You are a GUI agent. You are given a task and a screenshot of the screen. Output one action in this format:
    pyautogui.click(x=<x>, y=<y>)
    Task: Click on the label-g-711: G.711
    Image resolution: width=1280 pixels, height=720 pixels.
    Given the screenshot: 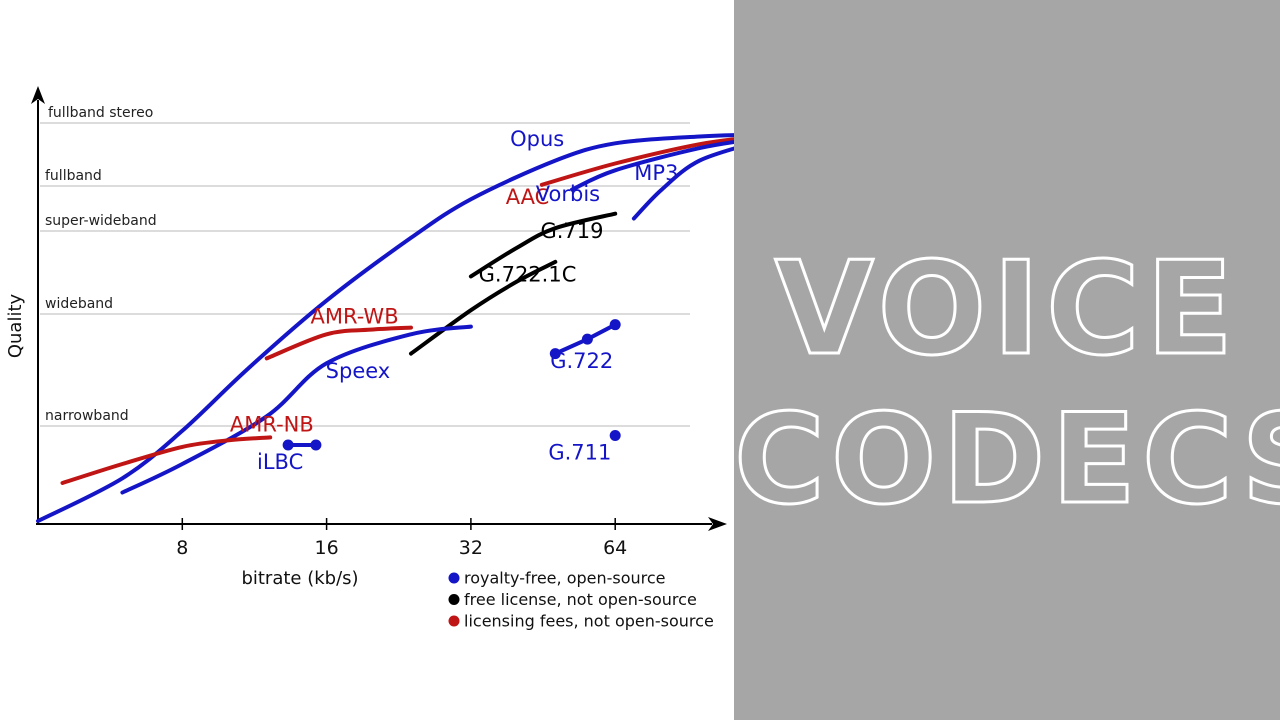 What is the action you would take?
    pyautogui.click(x=579, y=452)
    